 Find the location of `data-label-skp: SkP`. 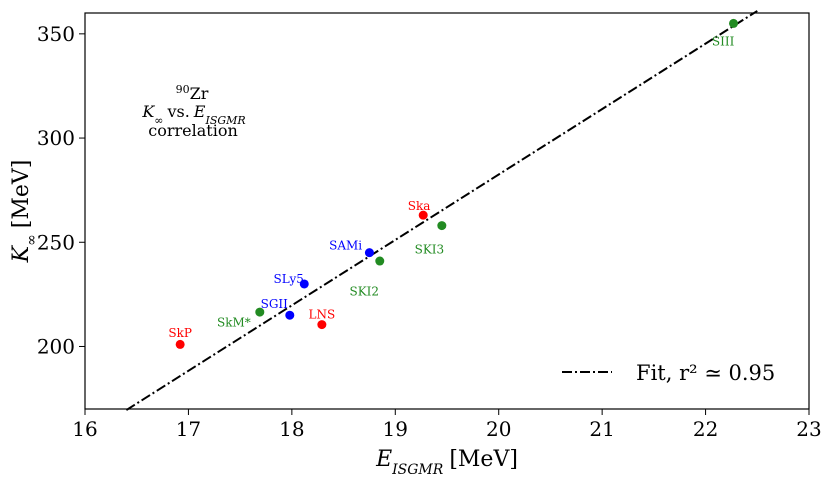

data-label-skp: SkP is located at coordinates (180, 333).